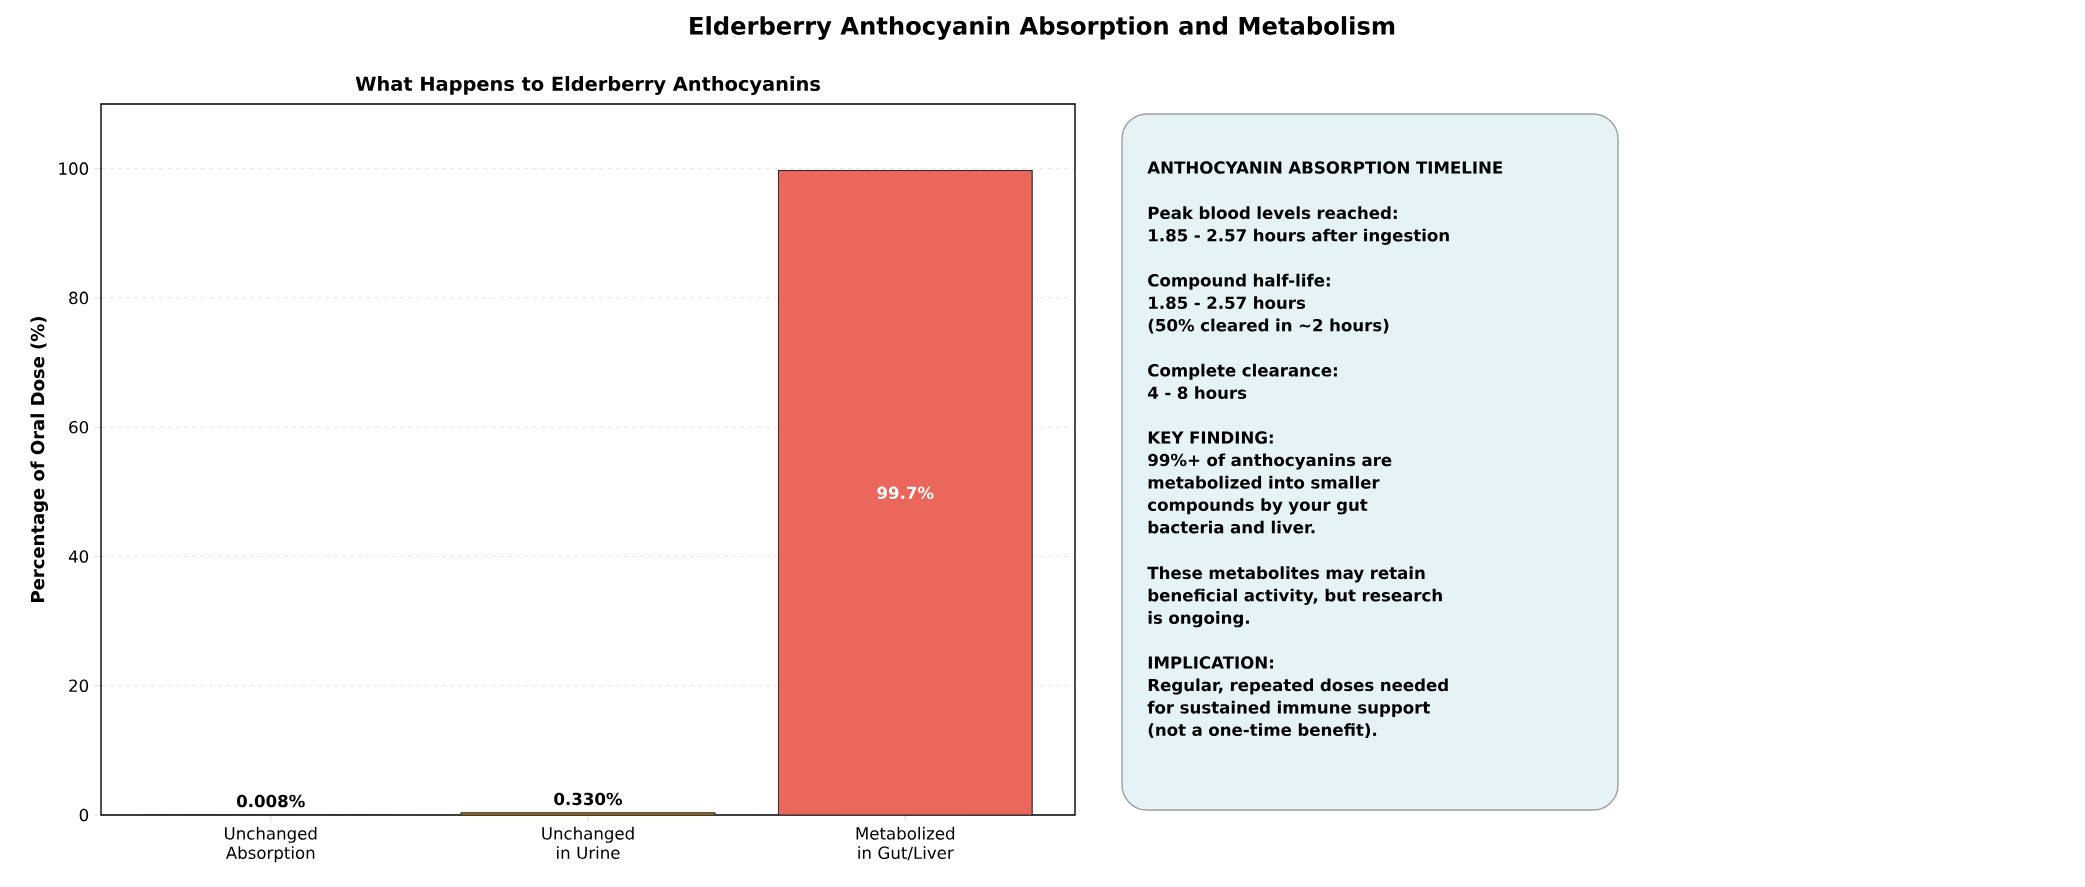 The width and height of the screenshot is (2085, 887). I want to click on bar, so click(905, 492).